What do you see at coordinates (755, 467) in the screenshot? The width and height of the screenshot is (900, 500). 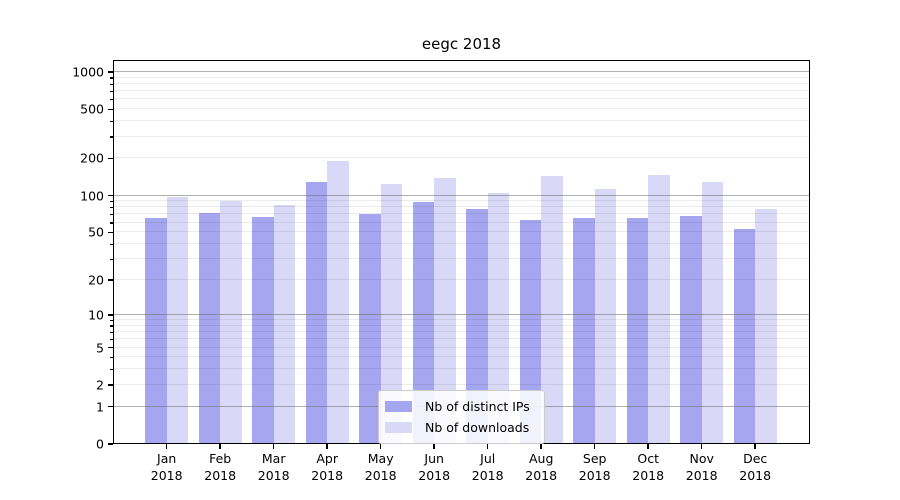 I see `x-tick-label-dec: Dec 2018` at bounding box center [755, 467].